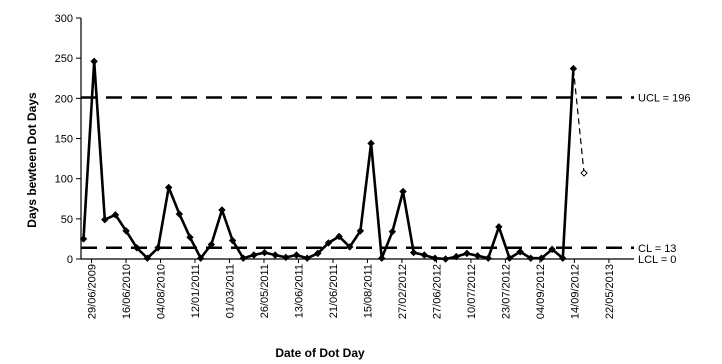  Describe the element at coordinates (67, 220) in the screenshot. I see `y-tick-label: 50` at that location.